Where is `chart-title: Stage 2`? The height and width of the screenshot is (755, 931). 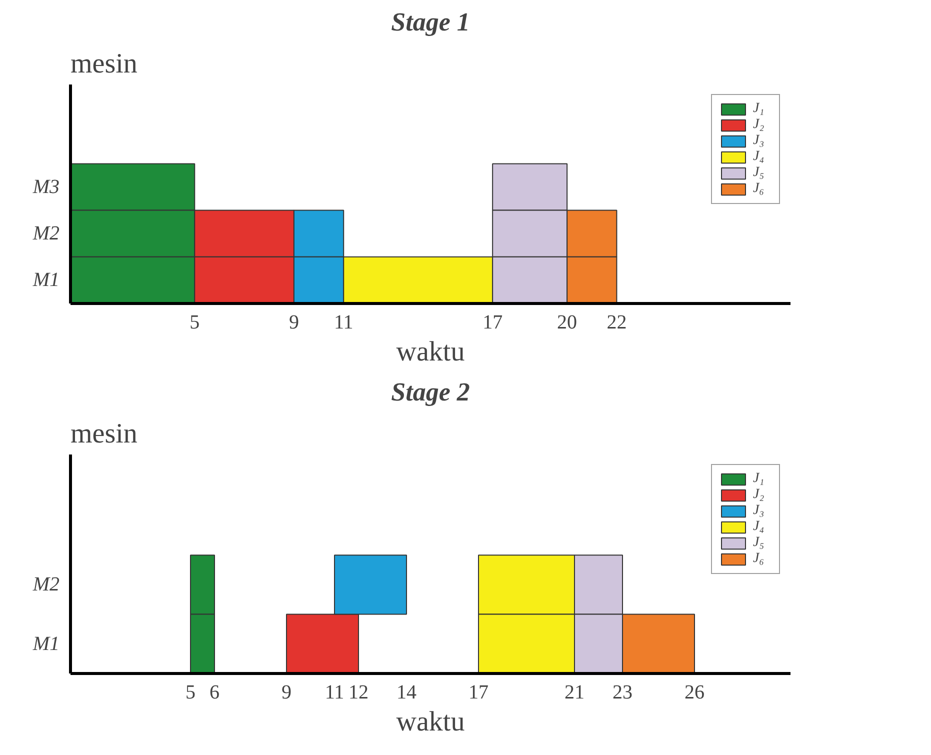 chart-title: Stage 2 is located at coordinates (430, 392).